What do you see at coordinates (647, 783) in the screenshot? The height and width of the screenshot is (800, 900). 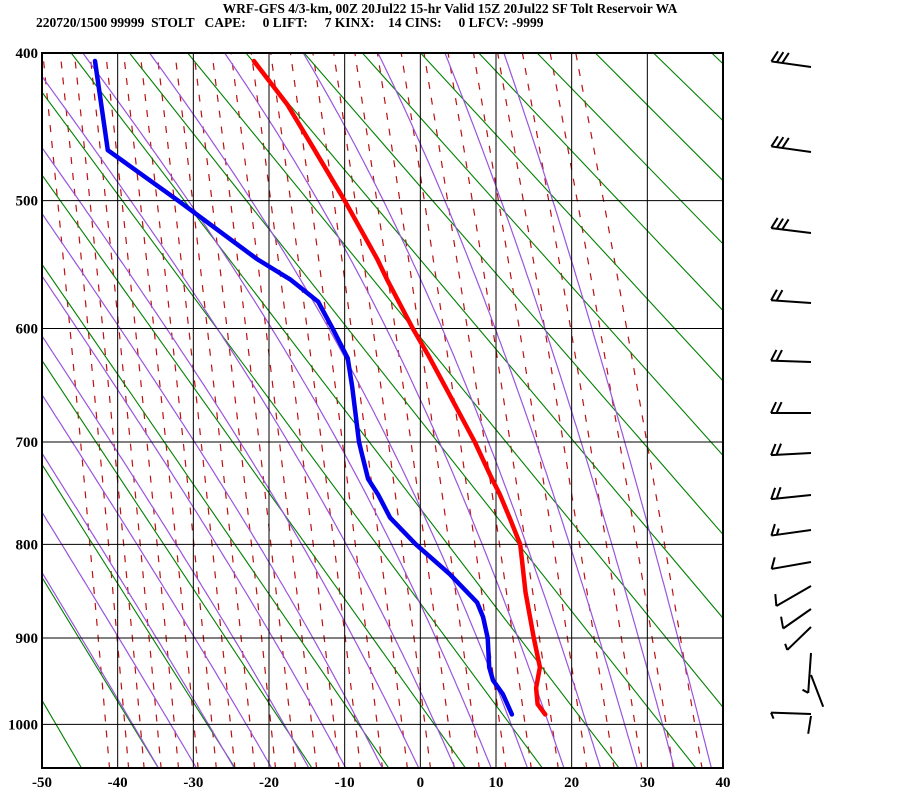 I see `temperature-tick-label: 30` at bounding box center [647, 783].